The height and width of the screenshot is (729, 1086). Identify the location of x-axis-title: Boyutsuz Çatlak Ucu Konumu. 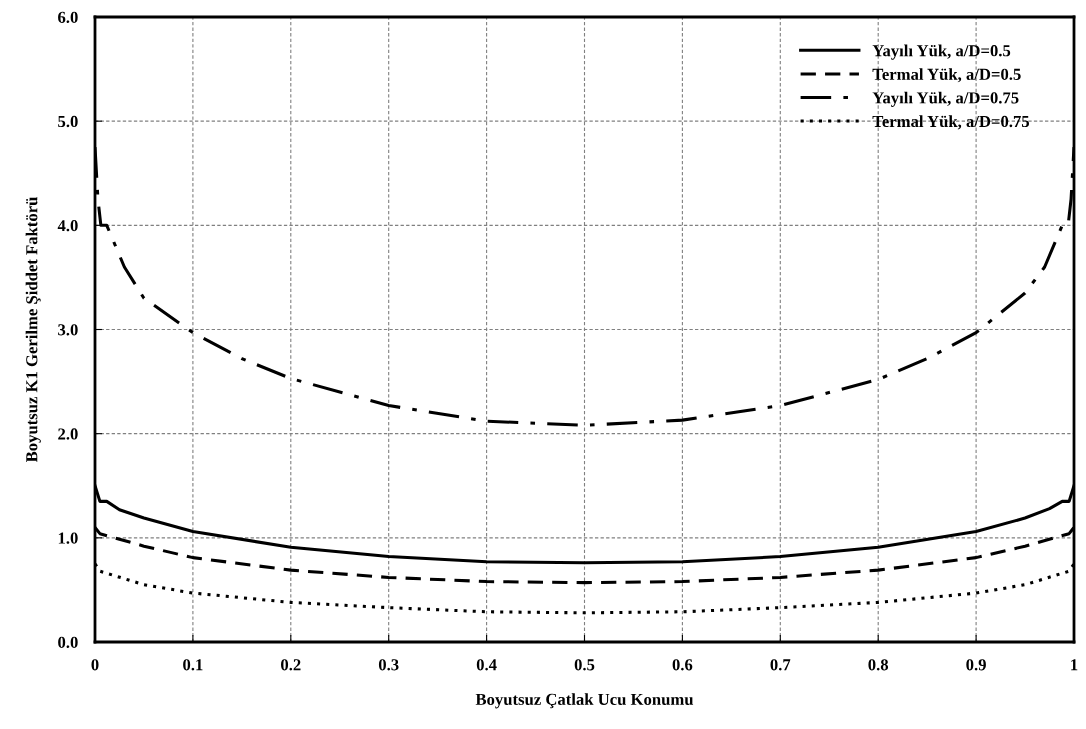
(584, 701).